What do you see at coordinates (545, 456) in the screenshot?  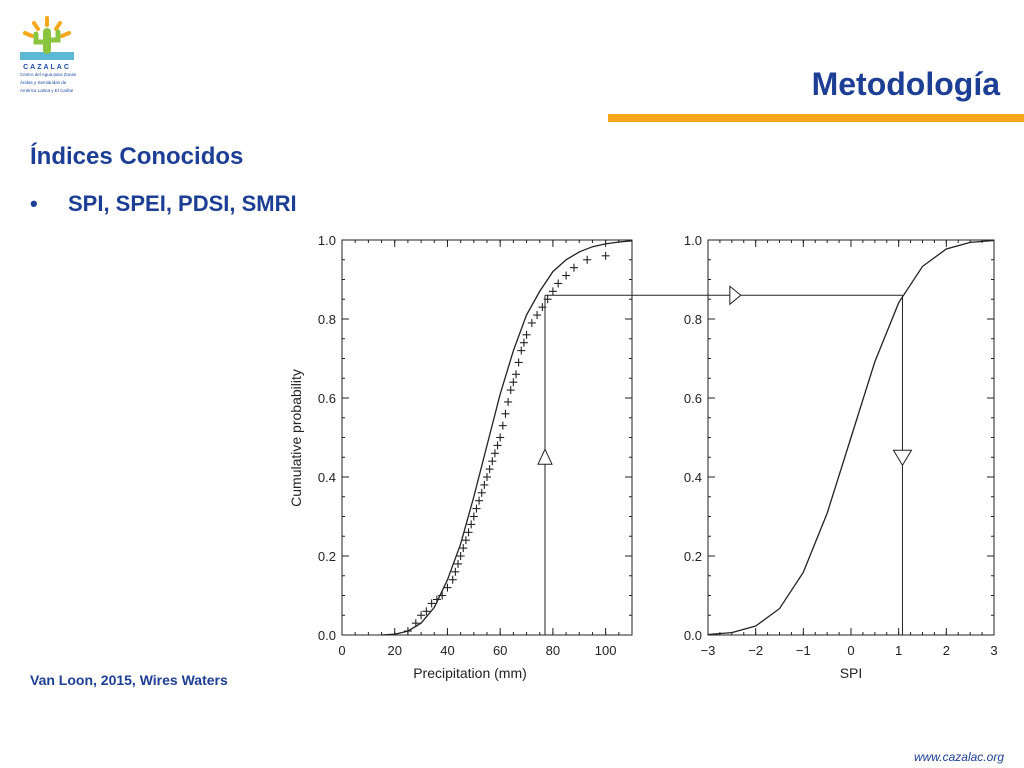 I see `up-triangle-marker` at bounding box center [545, 456].